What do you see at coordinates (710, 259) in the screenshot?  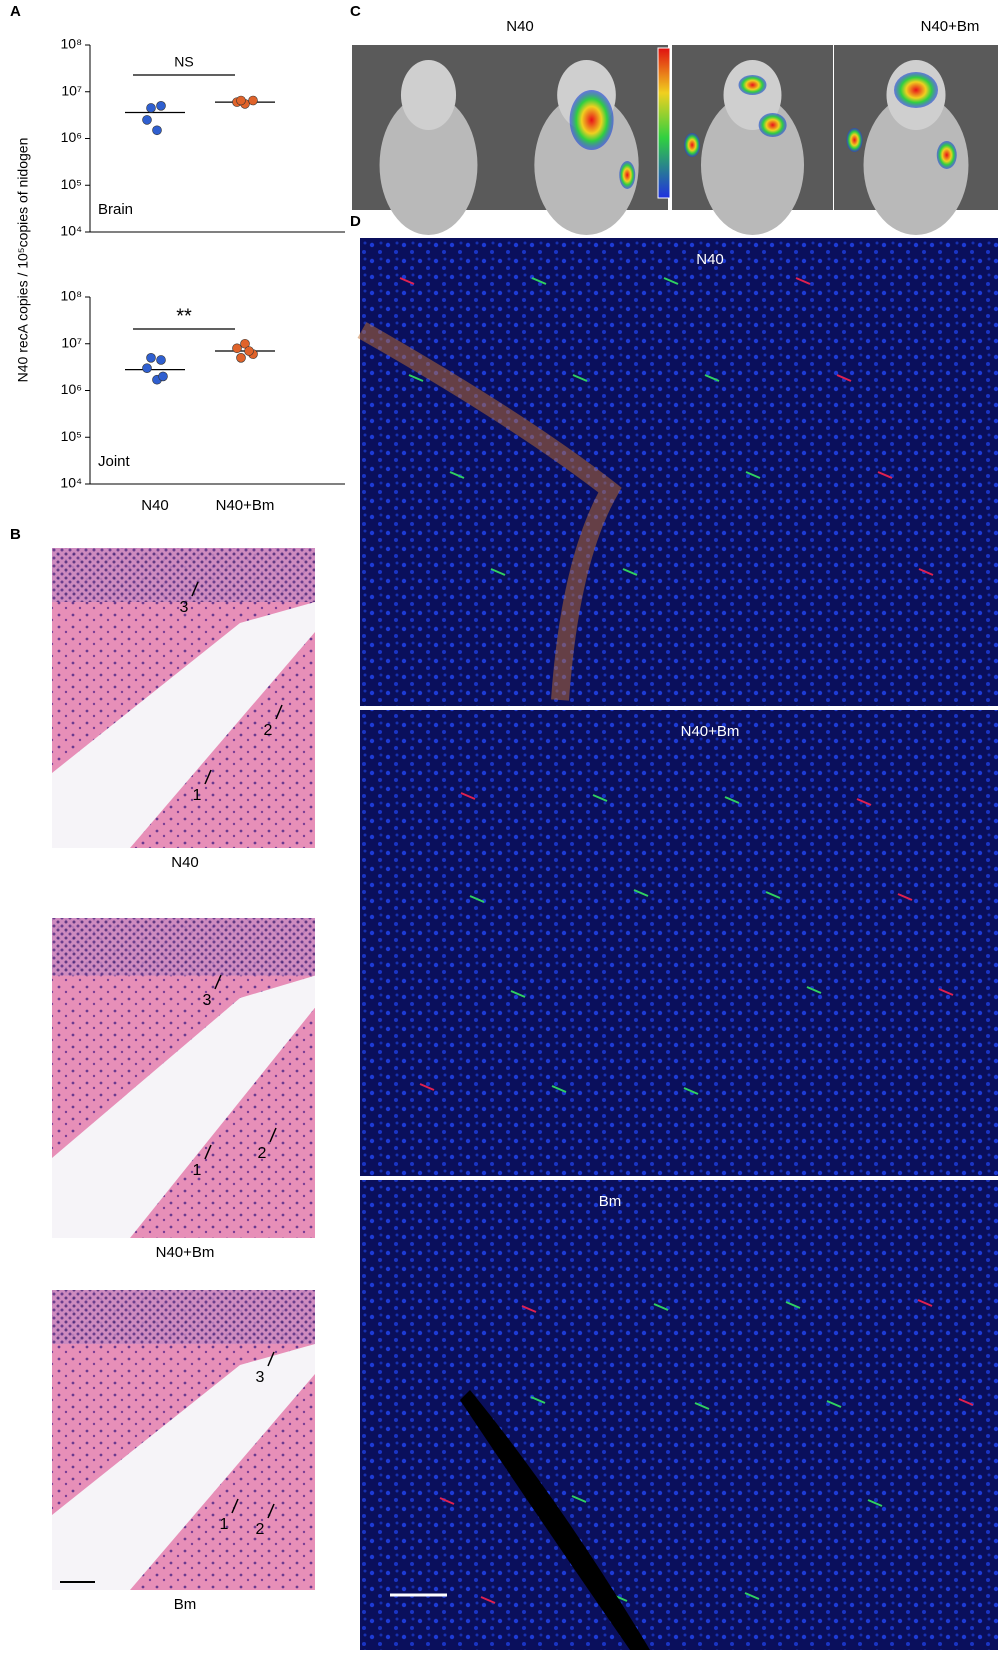 I see `fluorescence-label: N40` at bounding box center [710, 259].